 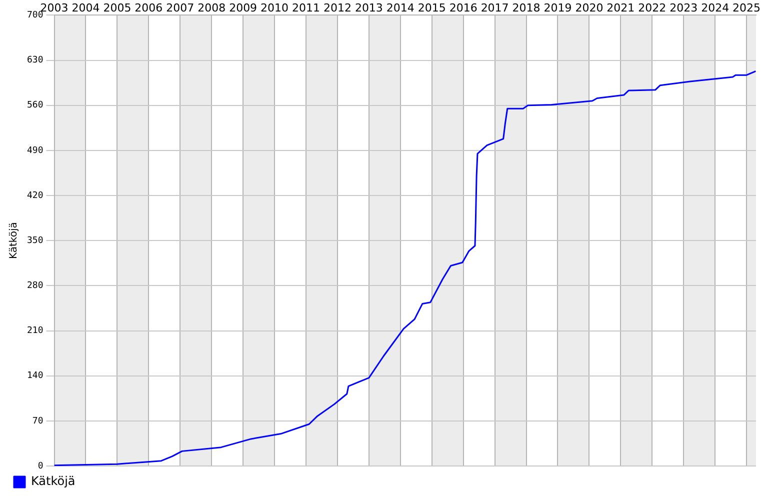 I want to click on x-tick-label: 2019, so click(x=558, y=7).